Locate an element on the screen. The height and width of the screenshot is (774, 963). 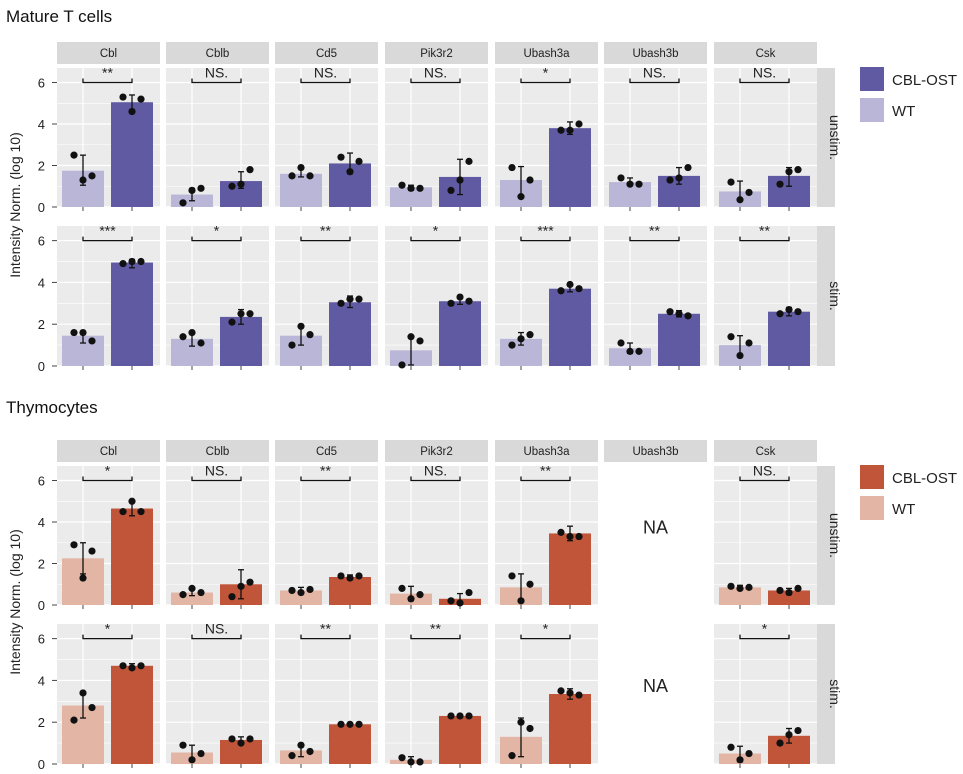
facet-strip-csk is located at coordinates (765, 53).